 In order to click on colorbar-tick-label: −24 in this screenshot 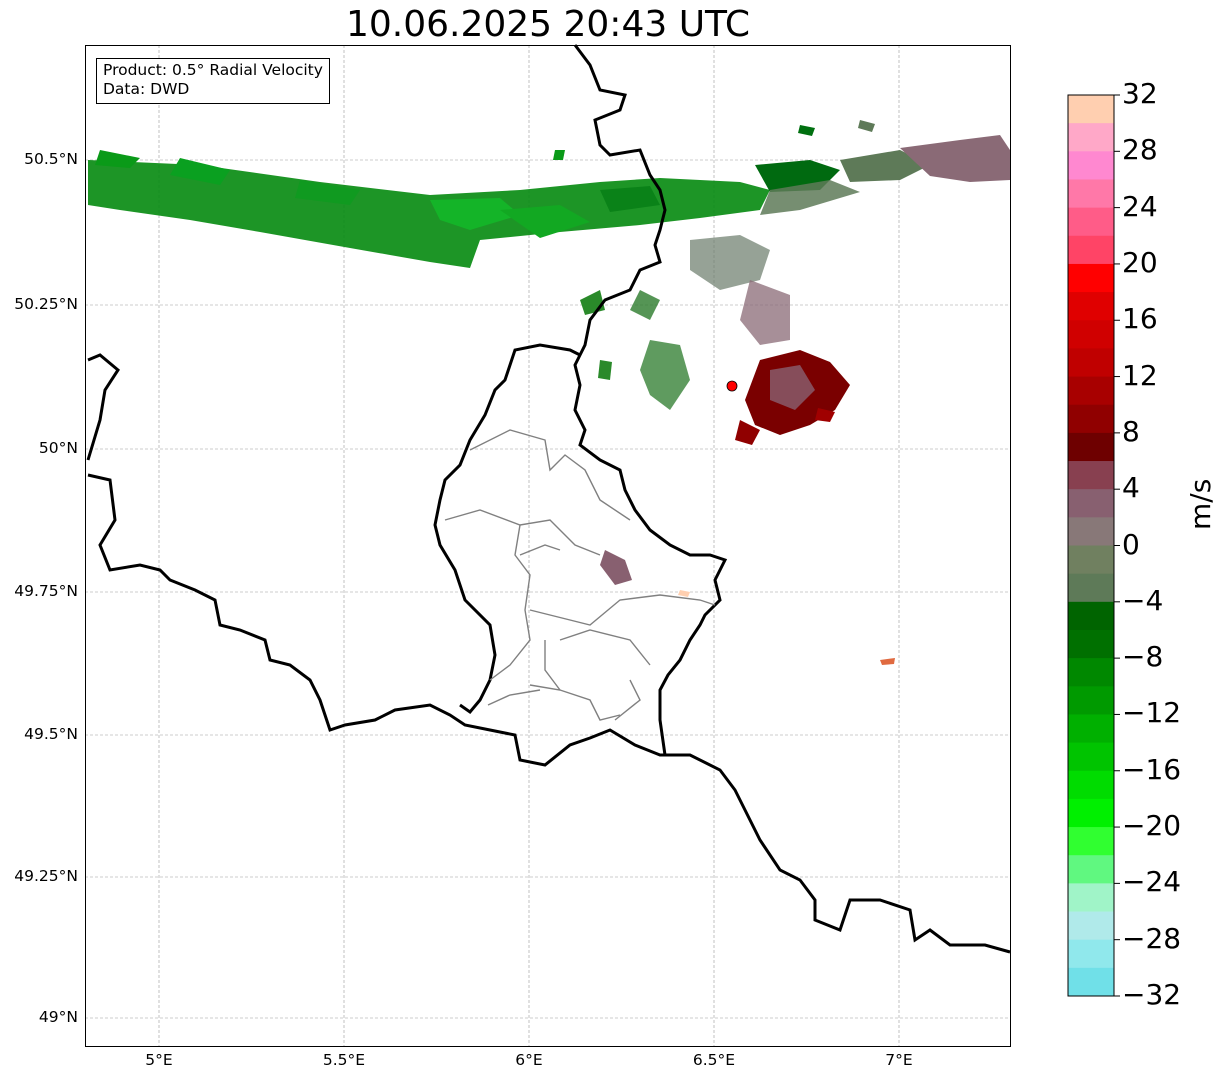, I will do `click(1152, 882)`.